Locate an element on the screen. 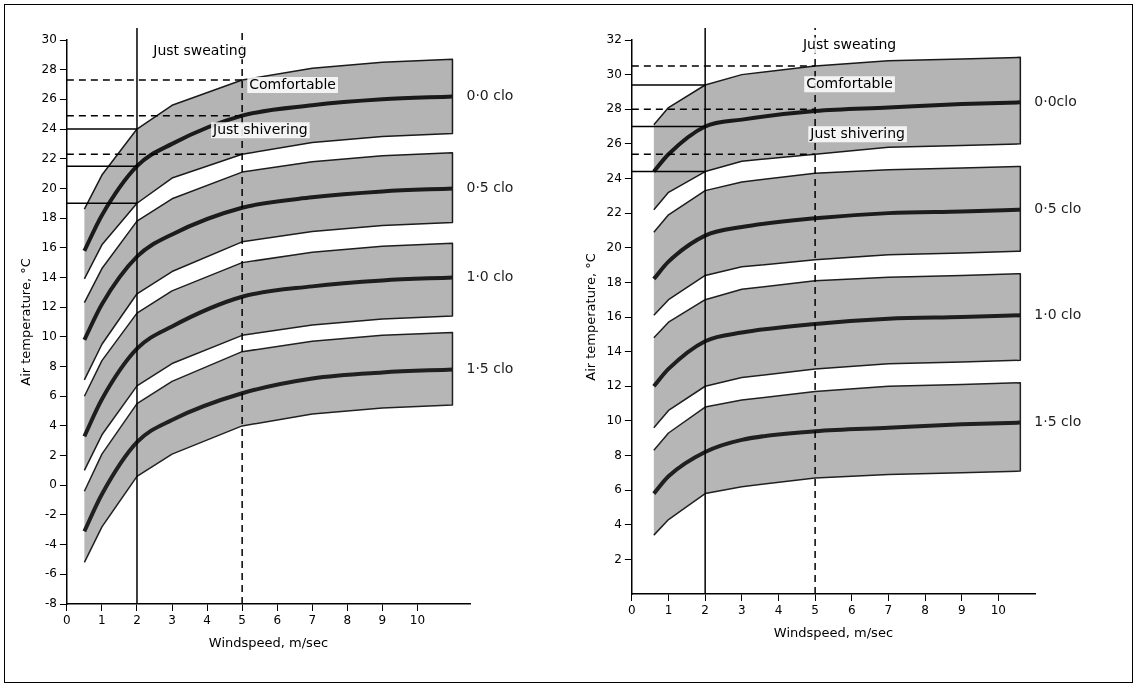  y-tick-label: -8 is located at coordinates (50, 603).